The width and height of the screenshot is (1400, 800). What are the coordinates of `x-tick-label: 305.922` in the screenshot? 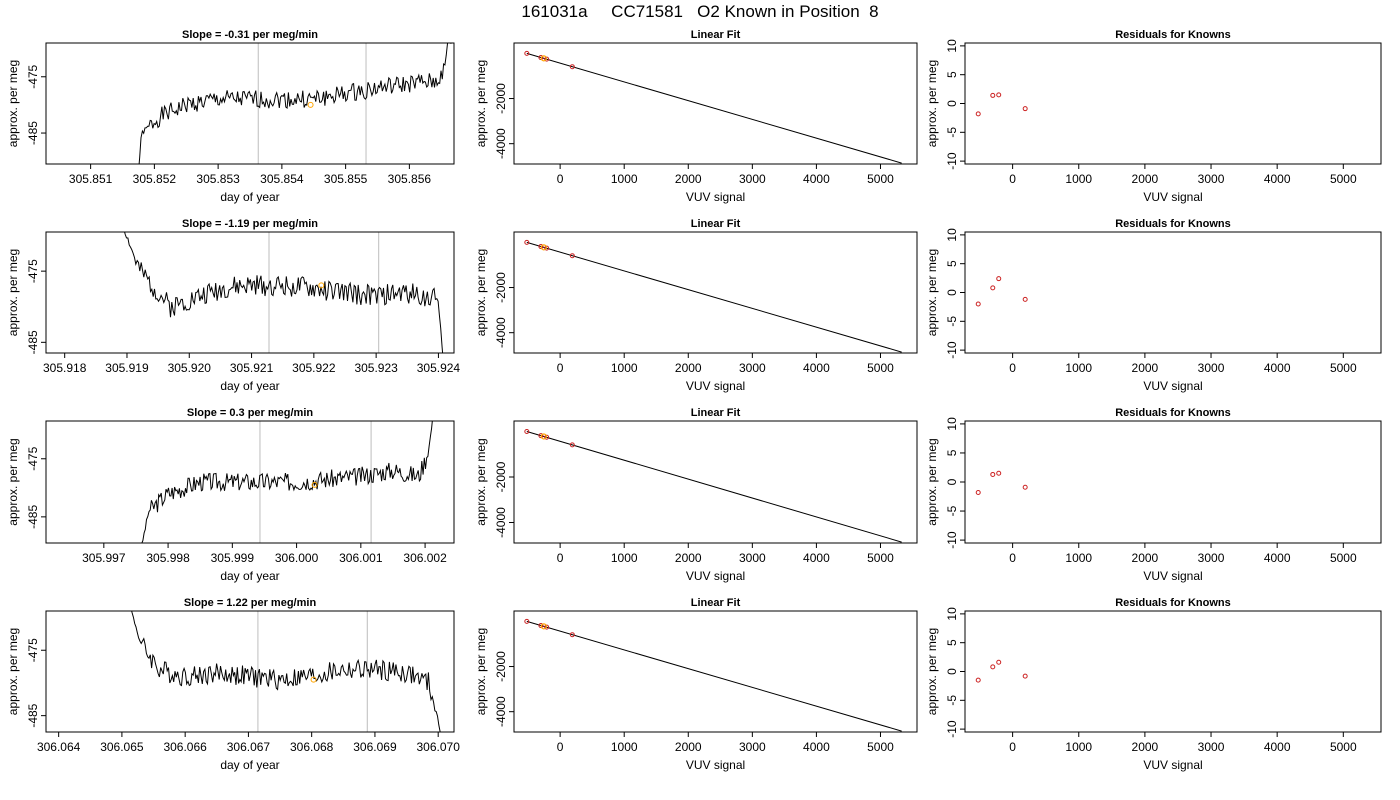 It's located at (314, 368).